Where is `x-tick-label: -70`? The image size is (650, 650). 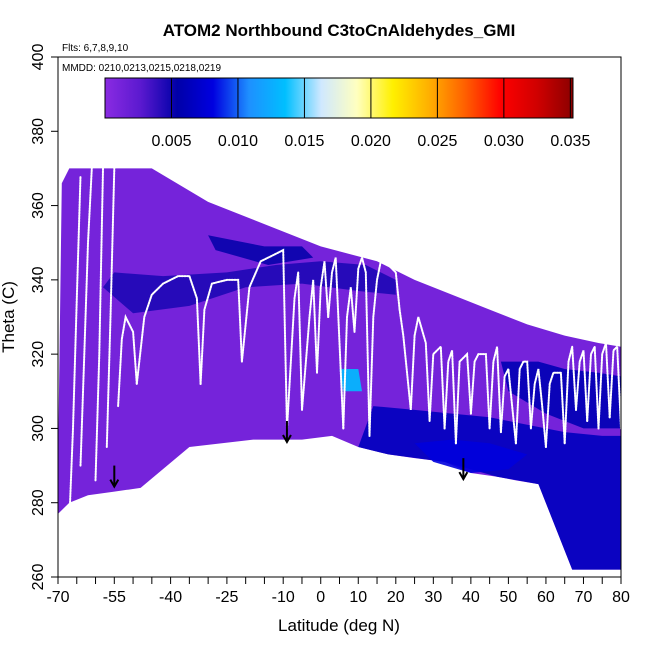
x-tick-label: -70 is located at coordinates (57, 597).